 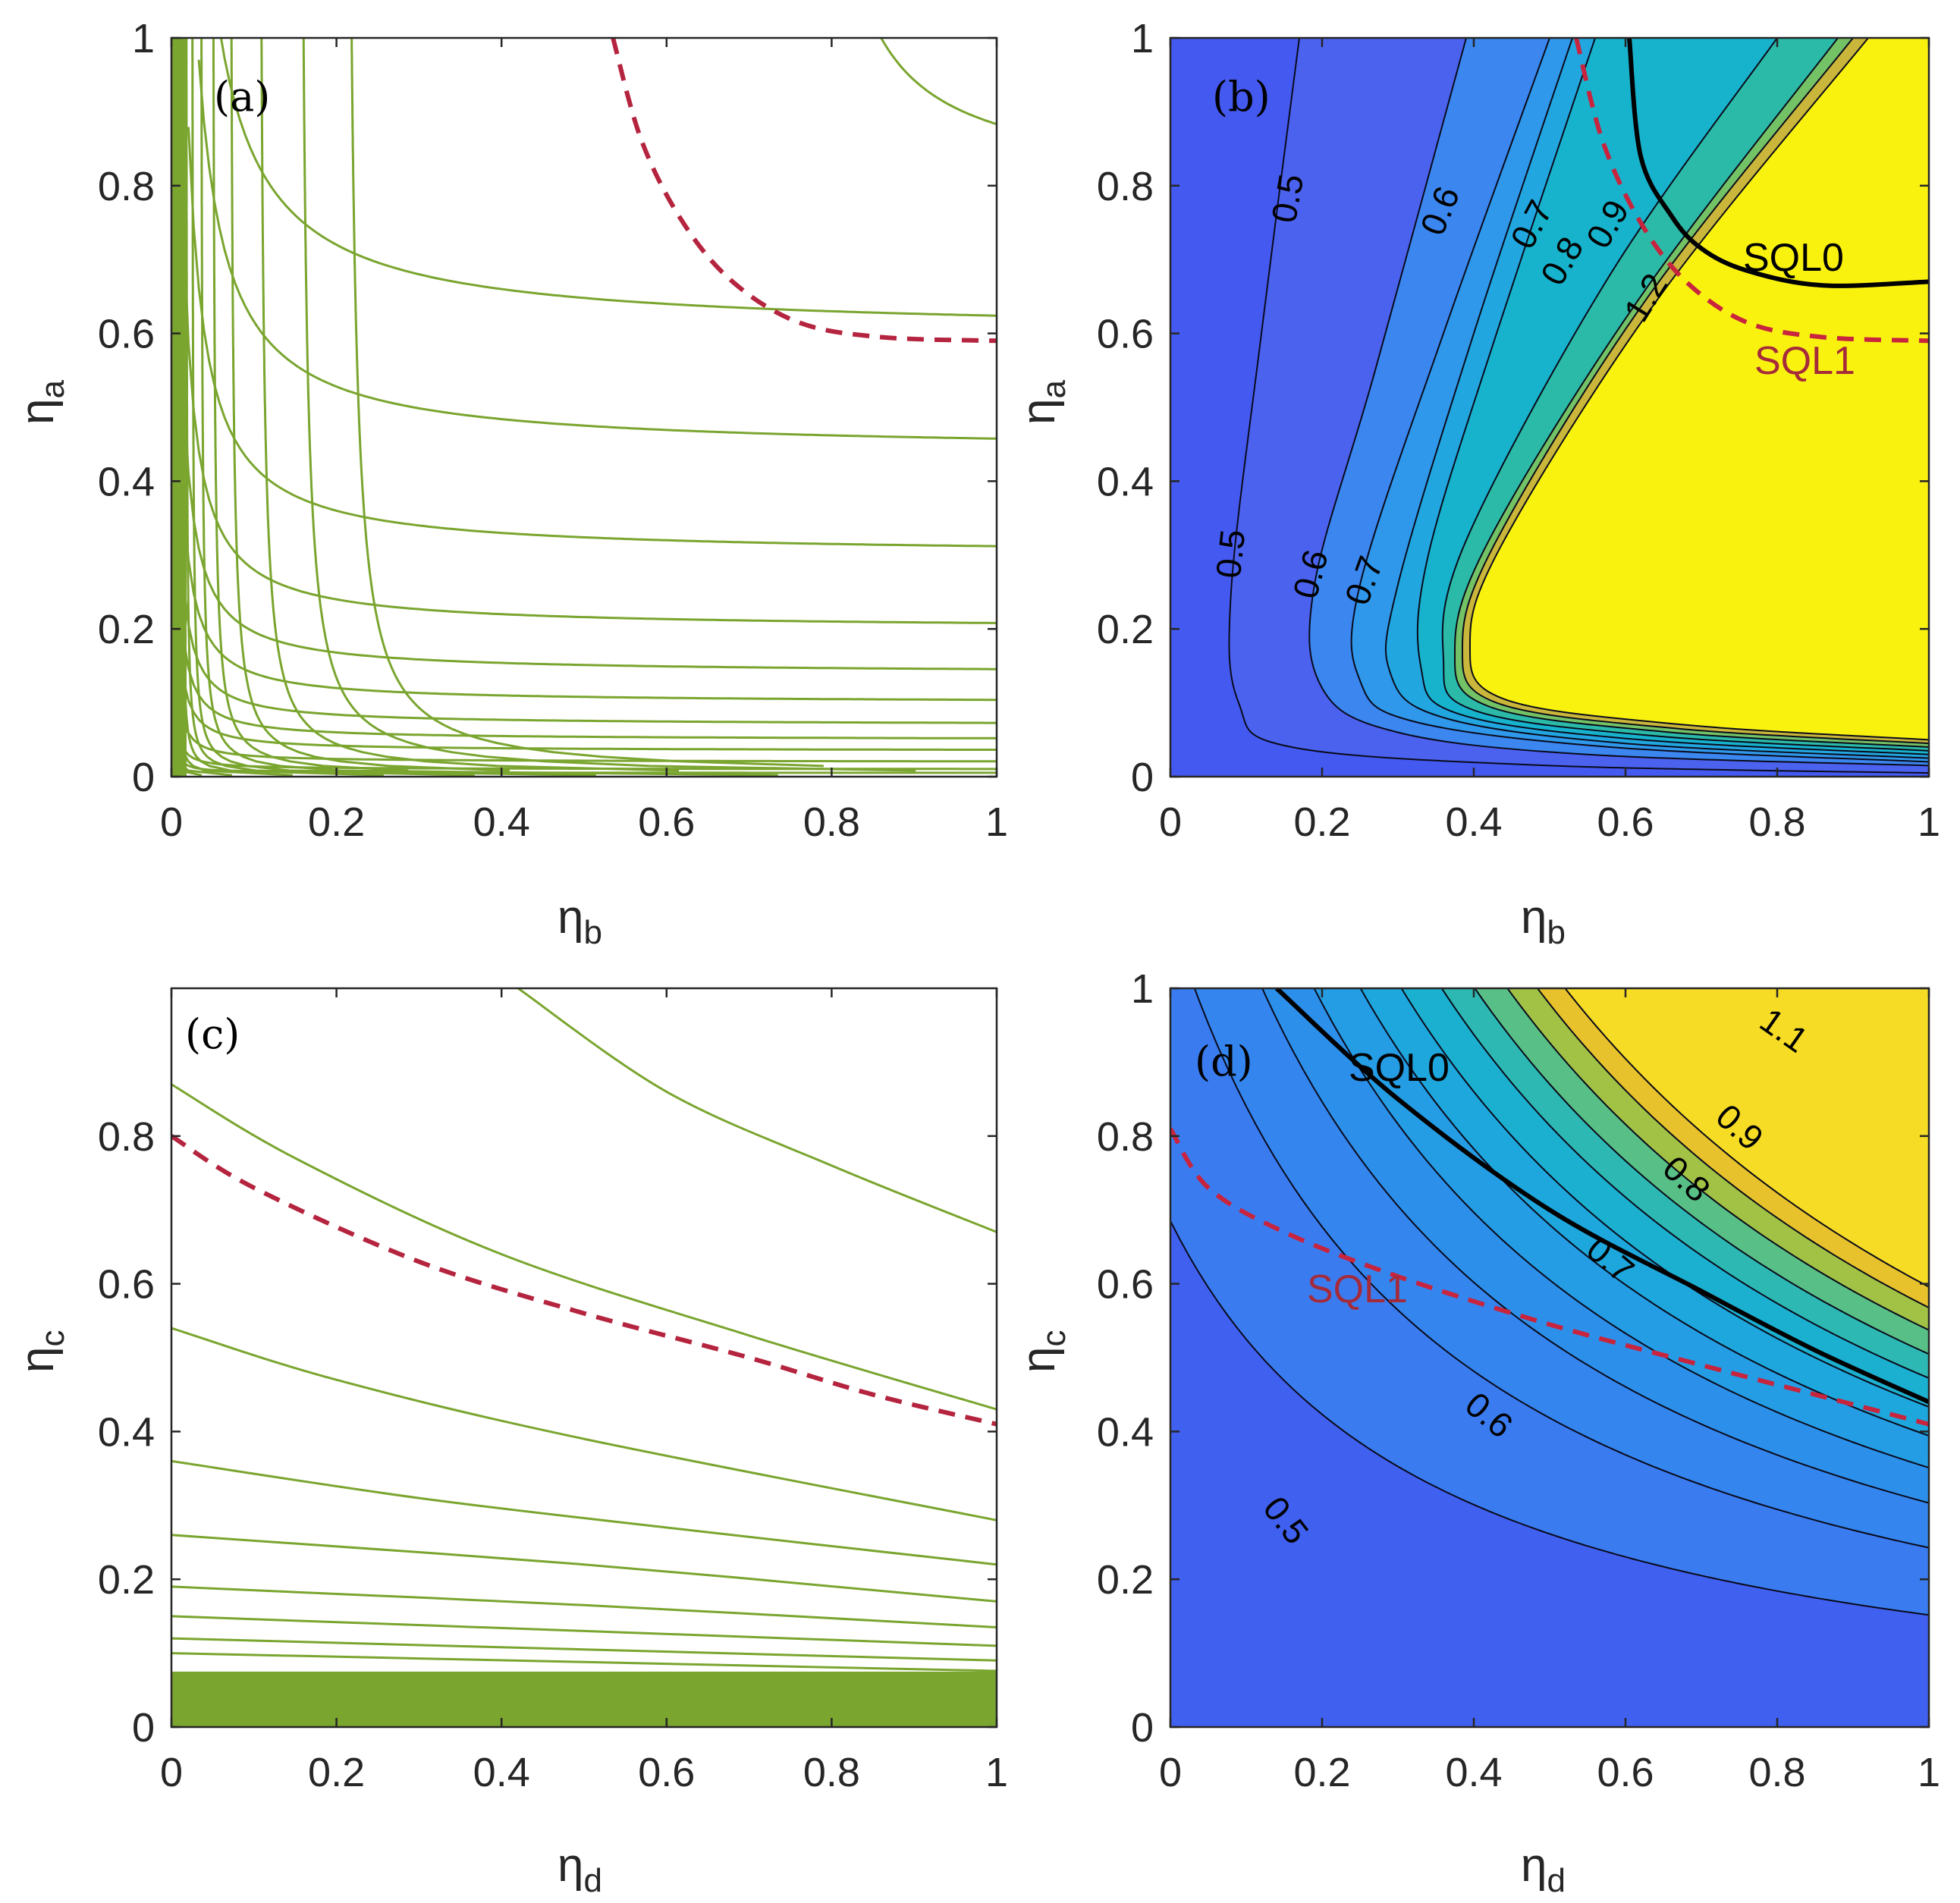 I want to click on dashed-boundary-curve, so click(x=584, y=1280).